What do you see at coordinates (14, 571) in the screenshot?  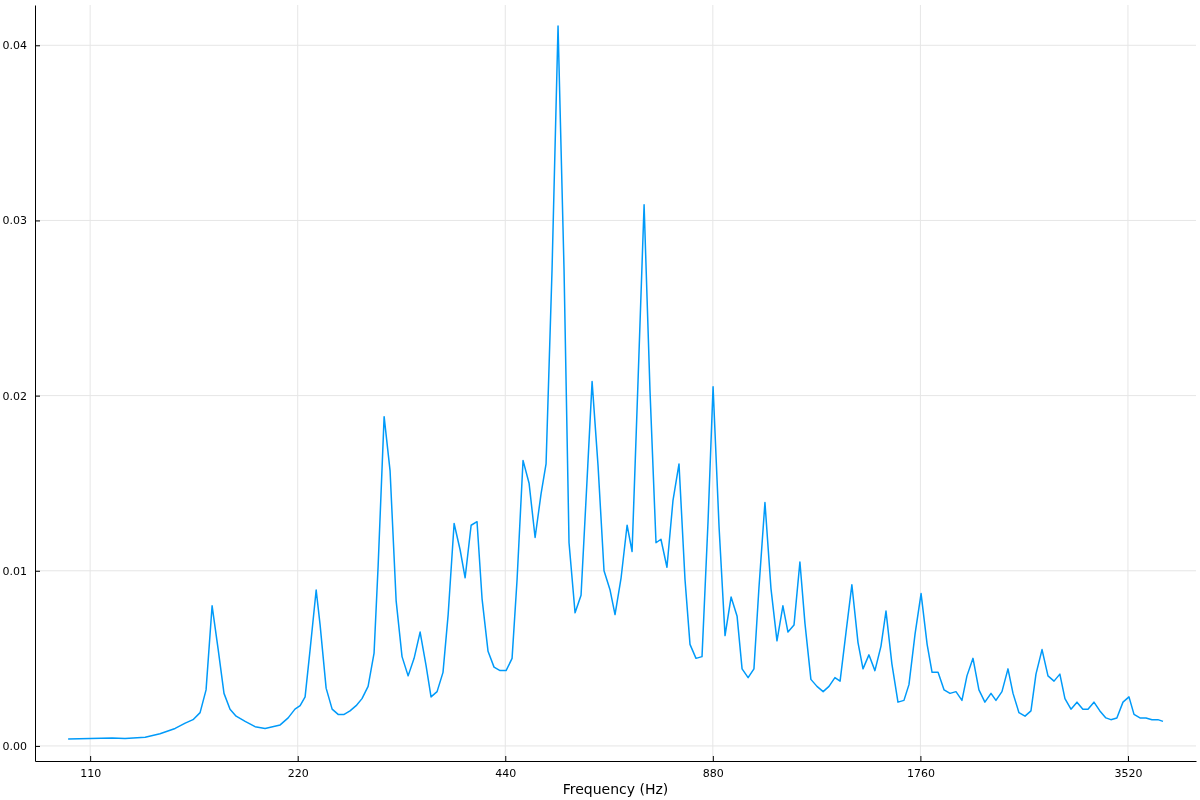 I see `y-tick-label: 0.01` at bounding box center [14, 571].